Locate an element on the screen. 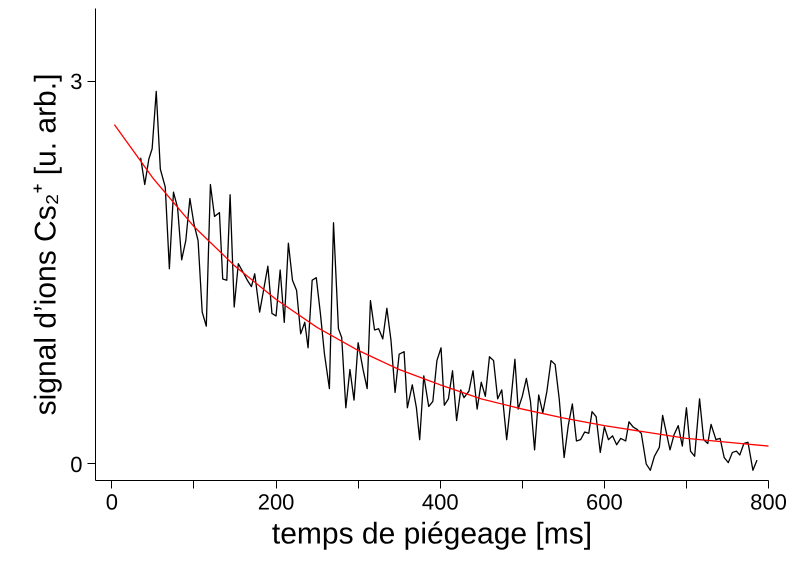 The image size is (792, 575). x-tick-label: 0 is located at coordinates (112, 502).